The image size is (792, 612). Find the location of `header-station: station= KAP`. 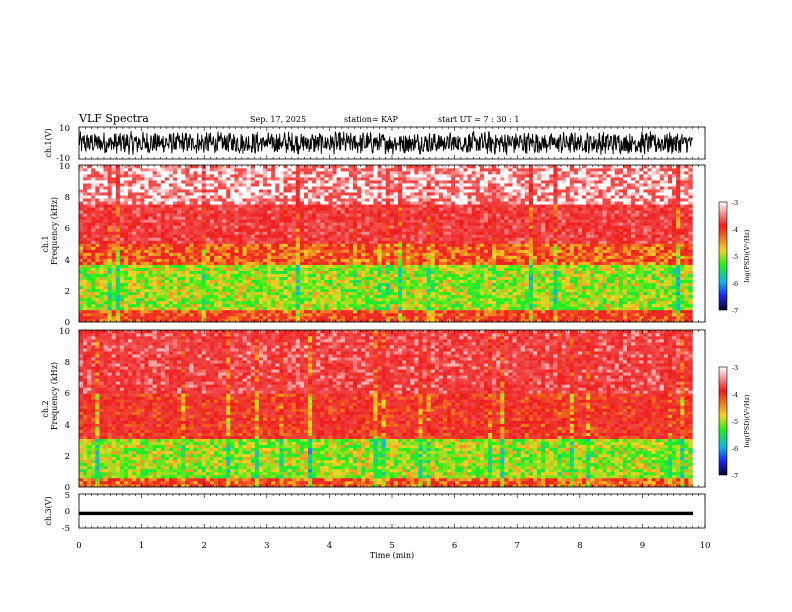

header-station: station= KAP is located at coordinates (371, 119).